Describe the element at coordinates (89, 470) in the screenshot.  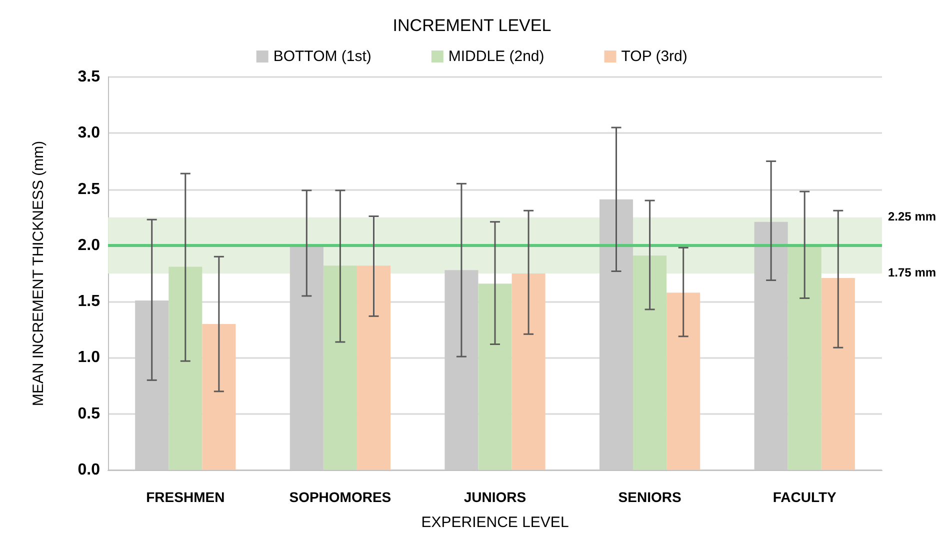
I see `y-tick-label: 0.0` at that location.